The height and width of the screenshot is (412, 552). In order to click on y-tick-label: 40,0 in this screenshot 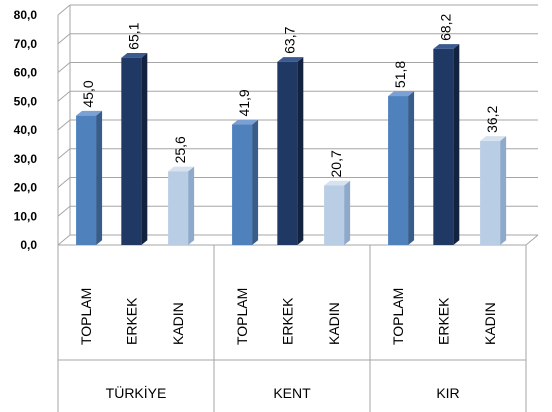, I will do `click(26, 130)`.